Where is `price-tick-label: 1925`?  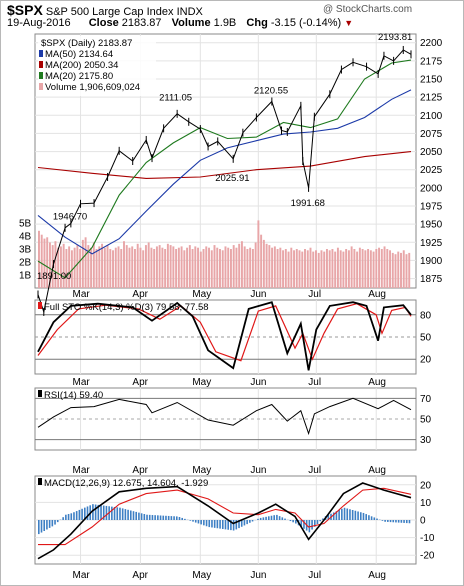 price-tick-label: 1925 is located at coordinates (431, 243).